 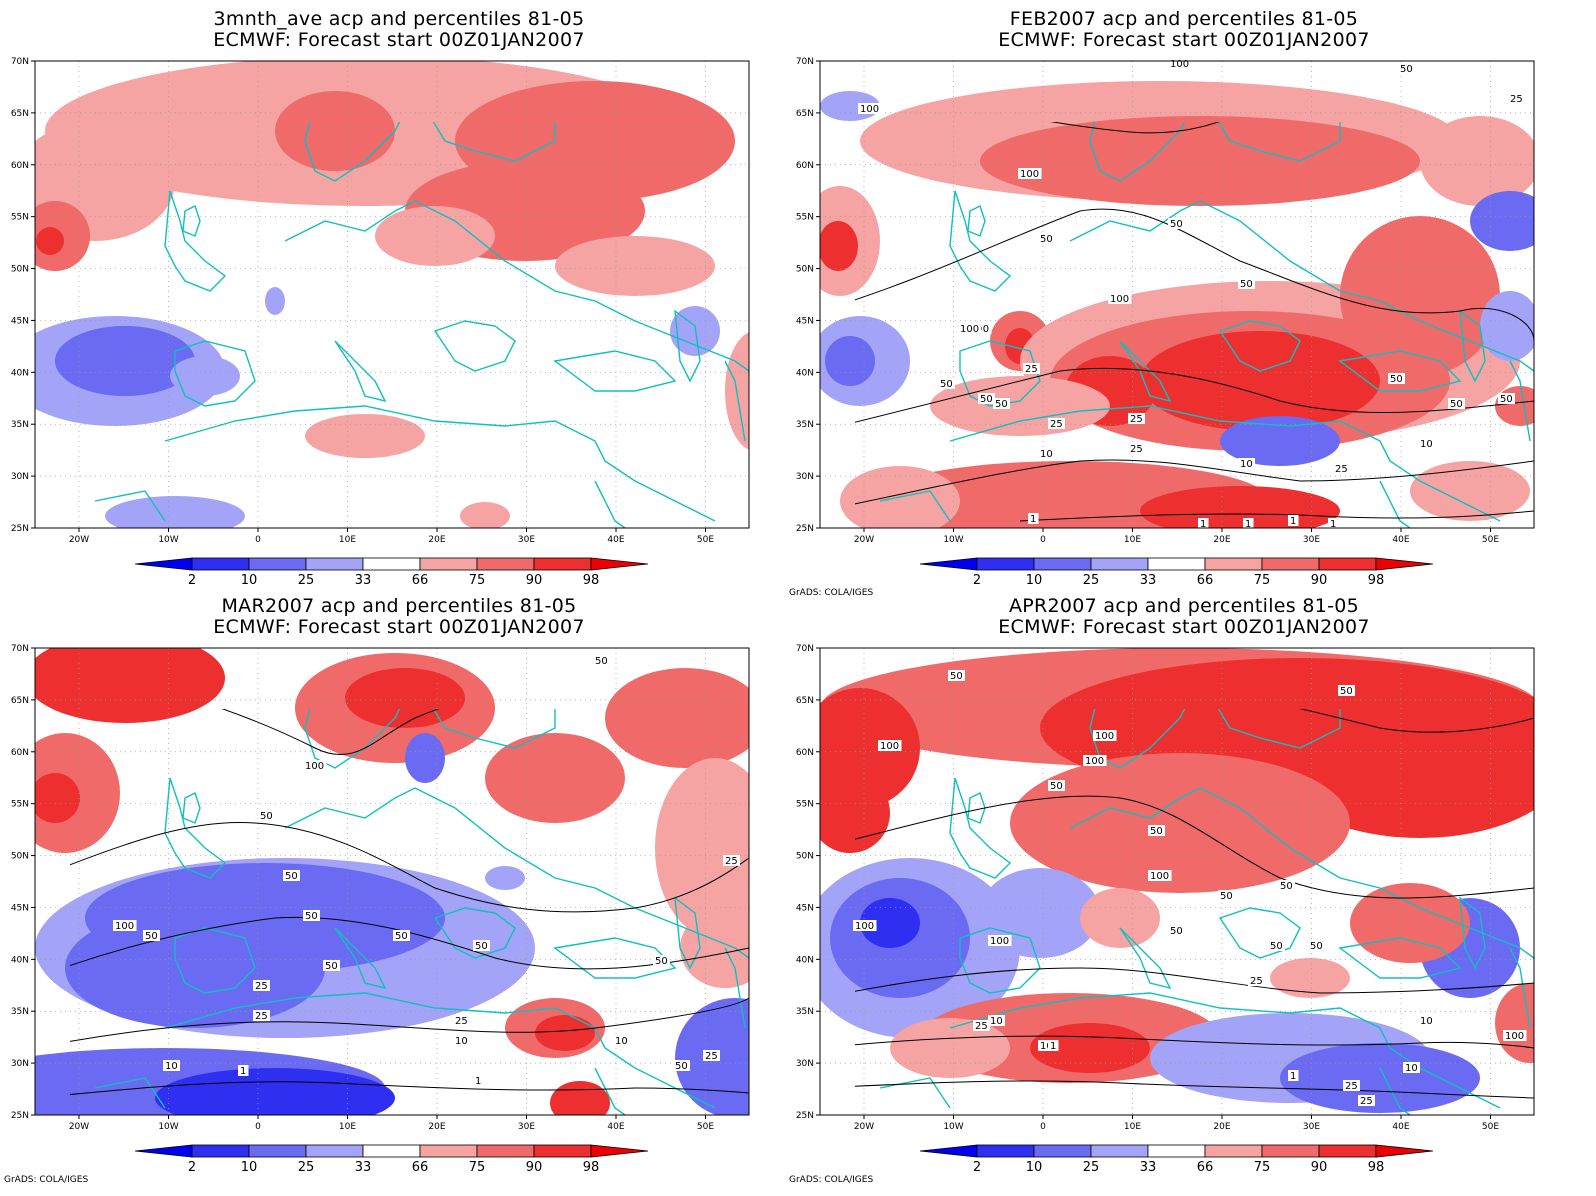 What do you see at coordinates (805, 701) in the screenshot?
I see `lat-tick-label: 65N` at bounding box center [805, 701].